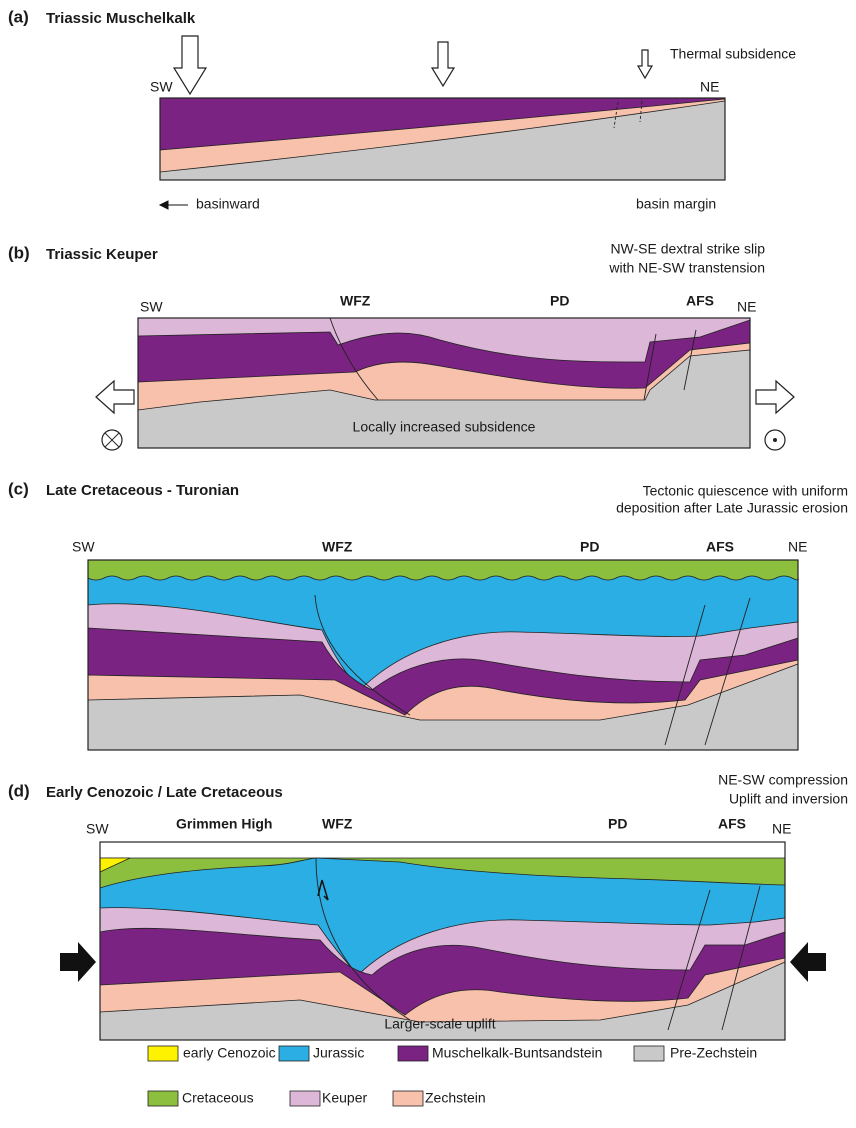 Image resolution: width=856 pixels, height=1128 pixels. What do you see at coordinates (686, 268) in the screenshot?
I see `note: with NE-SW transtension` at bounding box center [686, 268].